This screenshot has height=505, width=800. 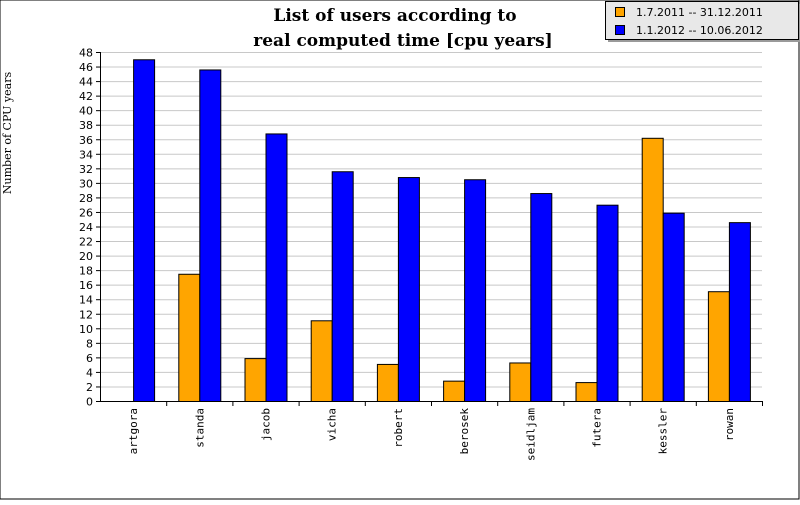 I want to click on y-tick-label-8: 8, so click(x=89, y=343).